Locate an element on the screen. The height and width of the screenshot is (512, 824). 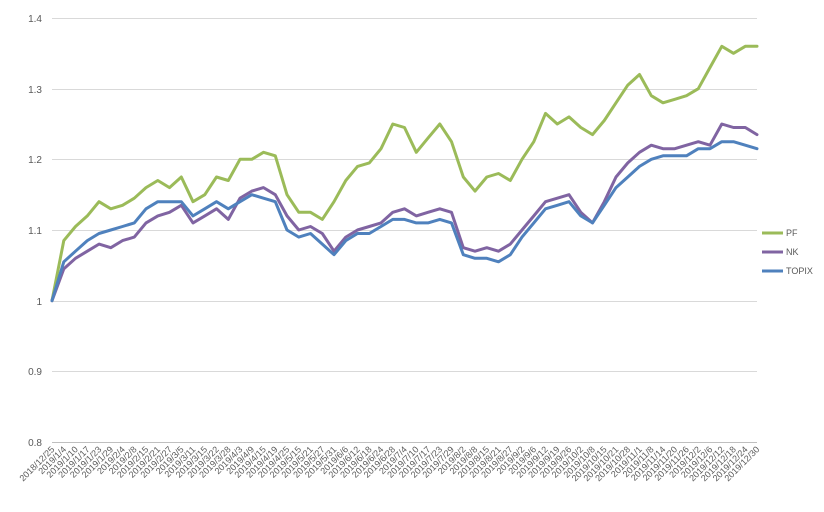
y-tick-label: 1.2 is located at coordinates (35, 160).